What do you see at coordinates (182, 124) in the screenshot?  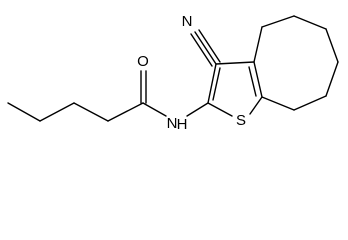 I see `atom-label: H` at bounding box center [182, 124].